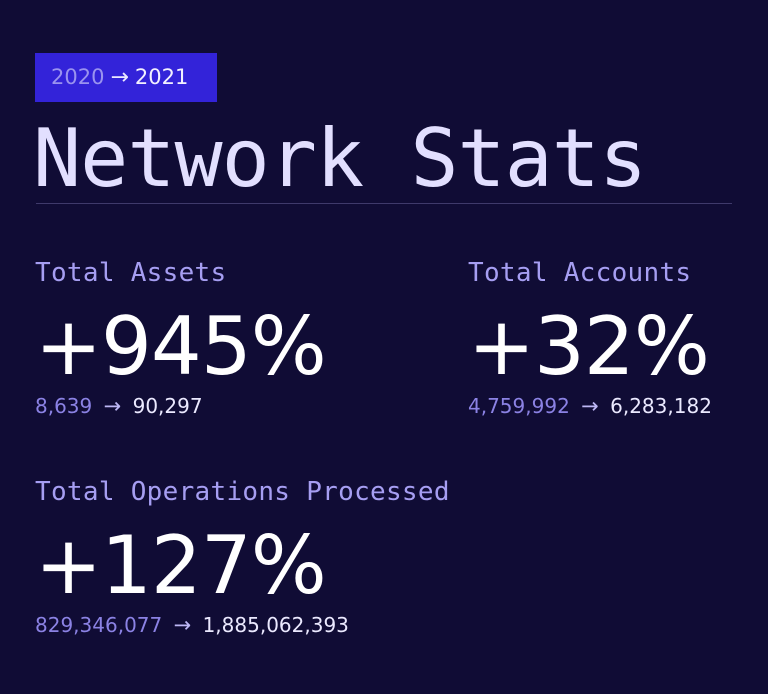 The image size is (768, 694). Describe the element at coordinates (275, 625) in the screenshot. I see `stat-to-value: 1,885,062,393` at that location.